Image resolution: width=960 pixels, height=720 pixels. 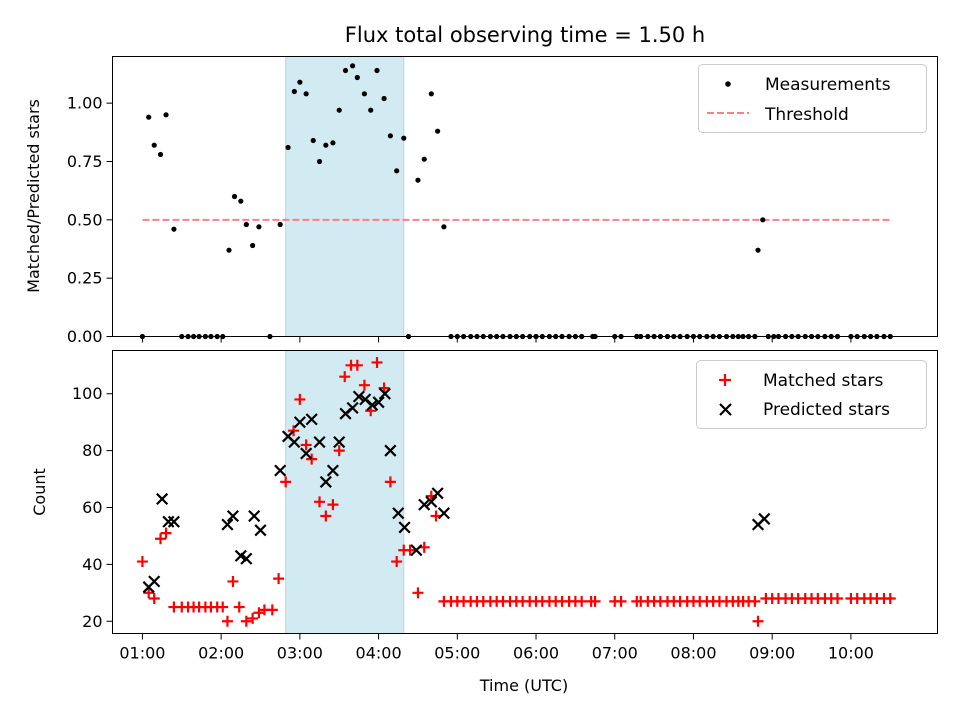 What do you see at coordinates (85, 278) in the screenshot?
I see `top-y-tick-label: 0.25` at bounding box center [85, 278].